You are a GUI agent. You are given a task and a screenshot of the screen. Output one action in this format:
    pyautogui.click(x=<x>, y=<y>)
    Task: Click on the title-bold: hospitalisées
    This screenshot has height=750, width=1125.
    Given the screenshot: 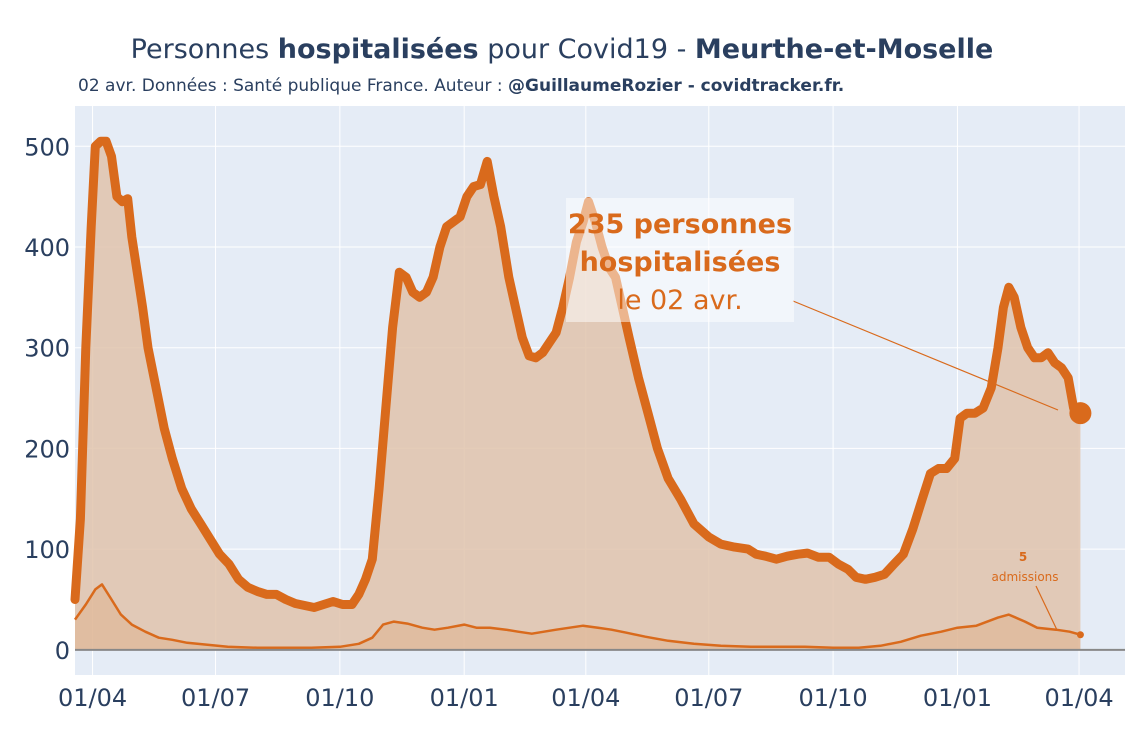 What is the action you would take?
    pyautogui.click(x=378, y=49)
    